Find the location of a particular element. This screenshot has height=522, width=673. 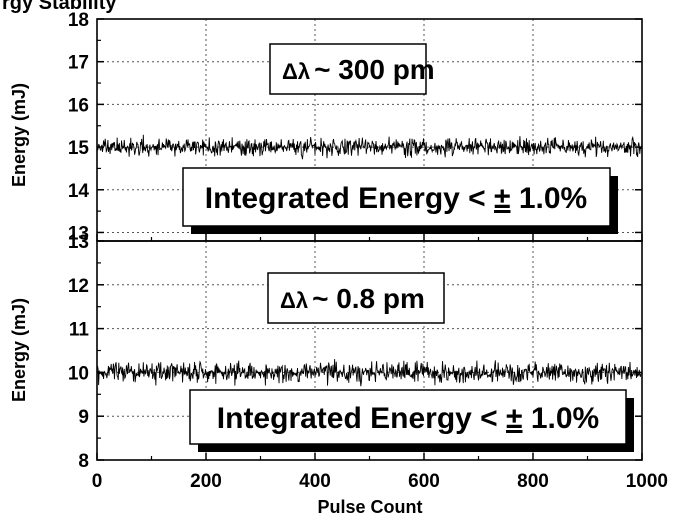

x-tick-label-1000: 1000 is located at coordinates (647, 481).